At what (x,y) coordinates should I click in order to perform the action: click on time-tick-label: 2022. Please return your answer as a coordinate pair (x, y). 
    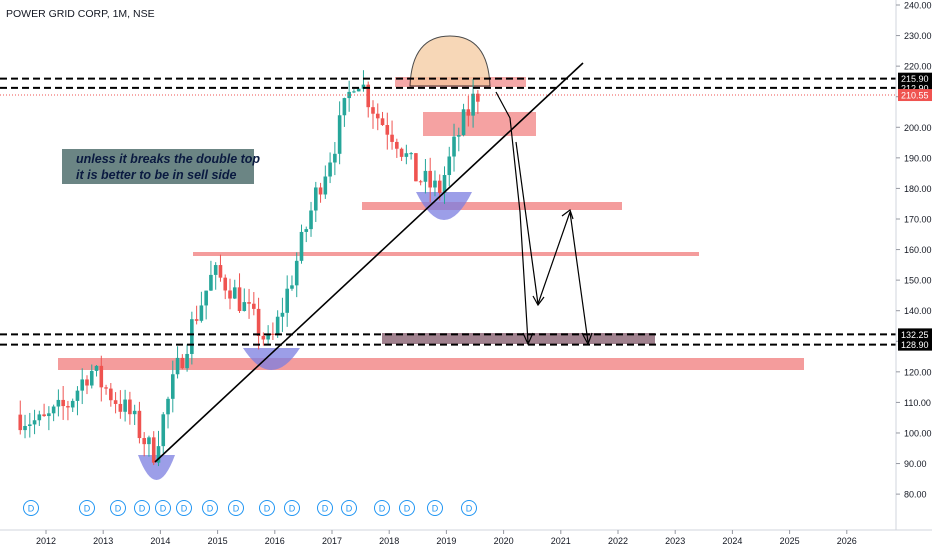
    Looking at the image, I should click on (618, 541).